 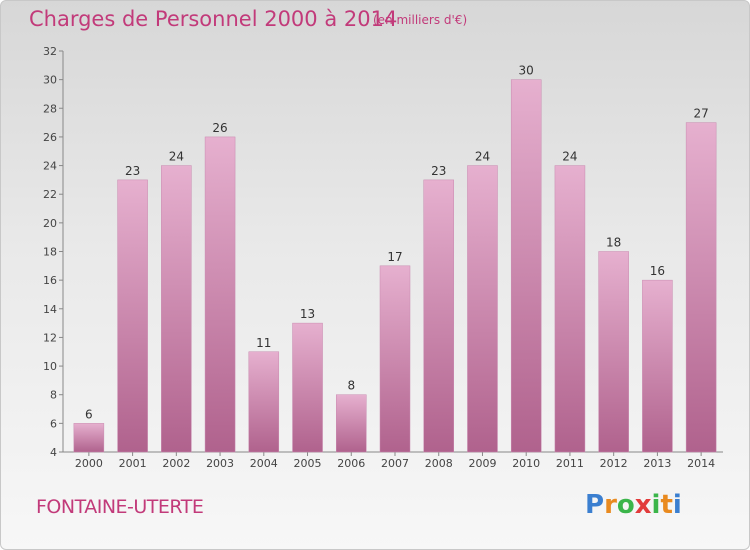 I want to click on logo-letter: o, so click(x=625, y=505).